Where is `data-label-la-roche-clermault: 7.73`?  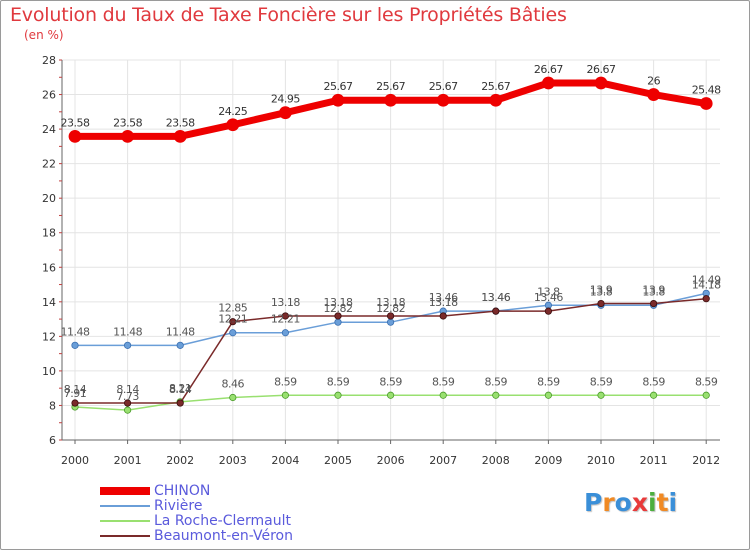 data-label-la-roche-clermault: 7.73 is located at coordinates (127, 396).